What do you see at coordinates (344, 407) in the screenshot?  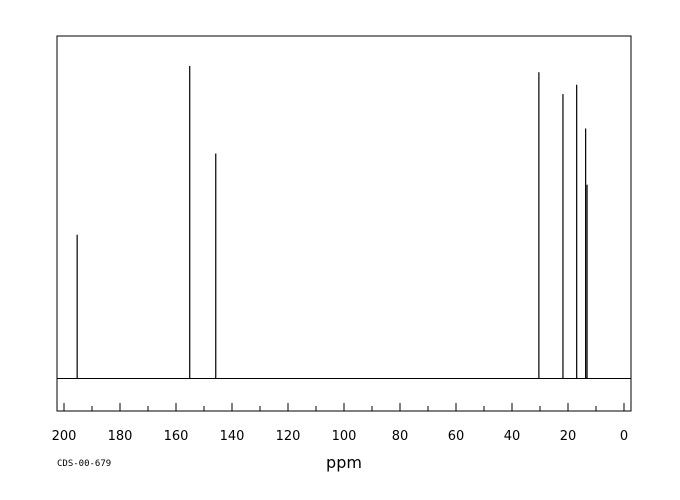 I see `x-axis-ticks` at bounding box center [344, 407].